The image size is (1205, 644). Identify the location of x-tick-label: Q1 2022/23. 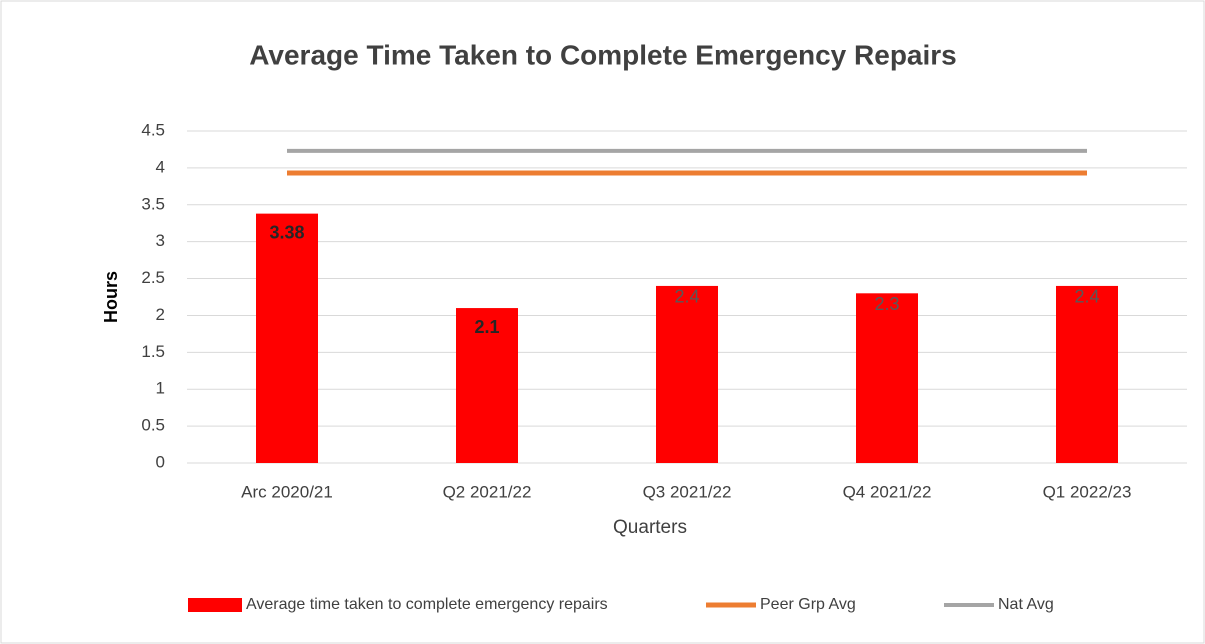
(1087, 491).